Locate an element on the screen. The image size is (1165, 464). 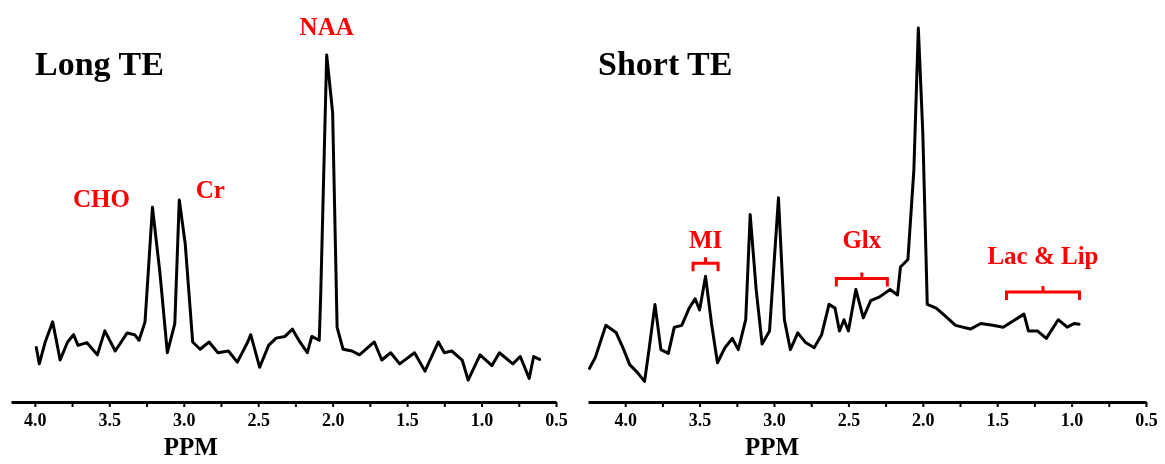
annotation: Lac & Lip is located at coordinates (1043, 256).